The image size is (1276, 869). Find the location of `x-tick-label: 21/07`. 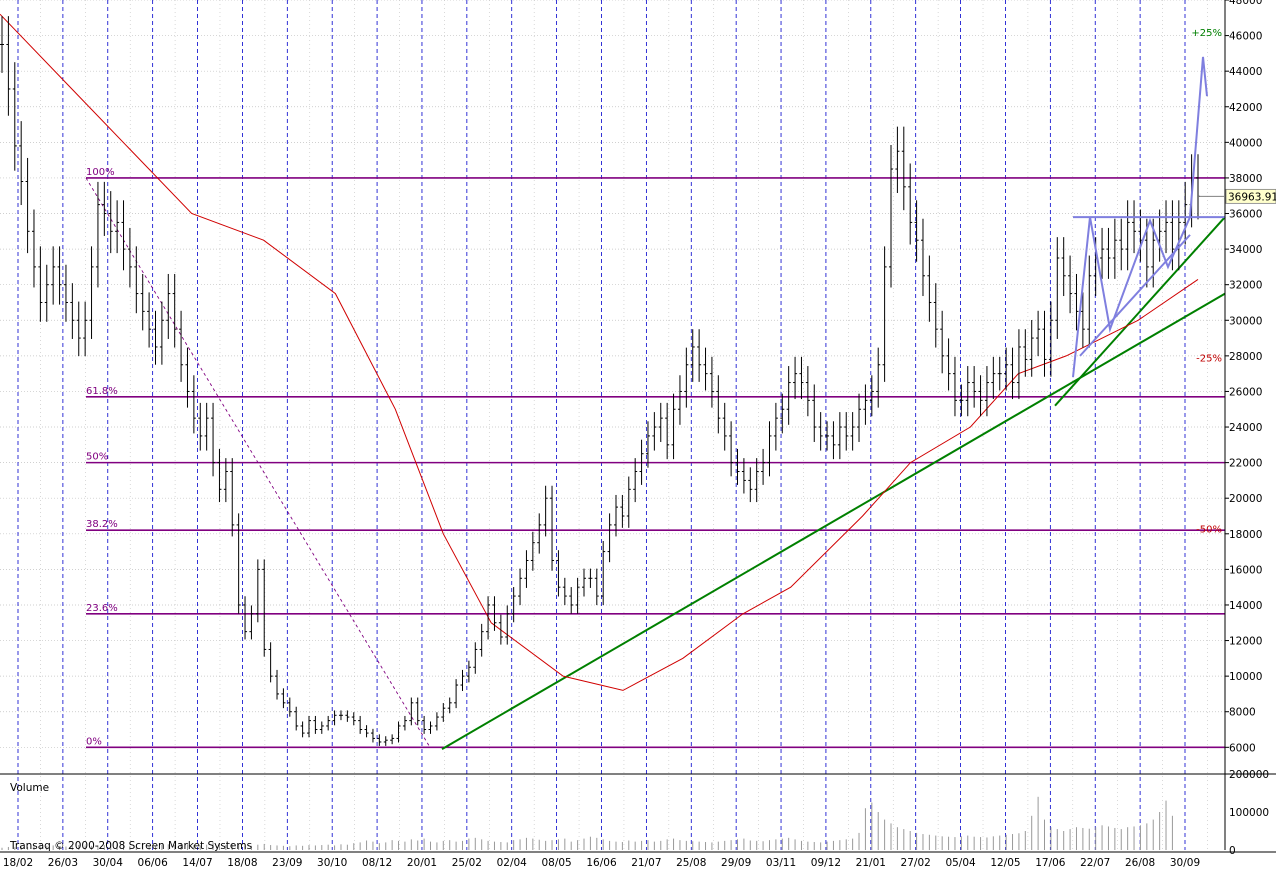

x-tick-label: 21/07 is located at coordinates (646, 863).